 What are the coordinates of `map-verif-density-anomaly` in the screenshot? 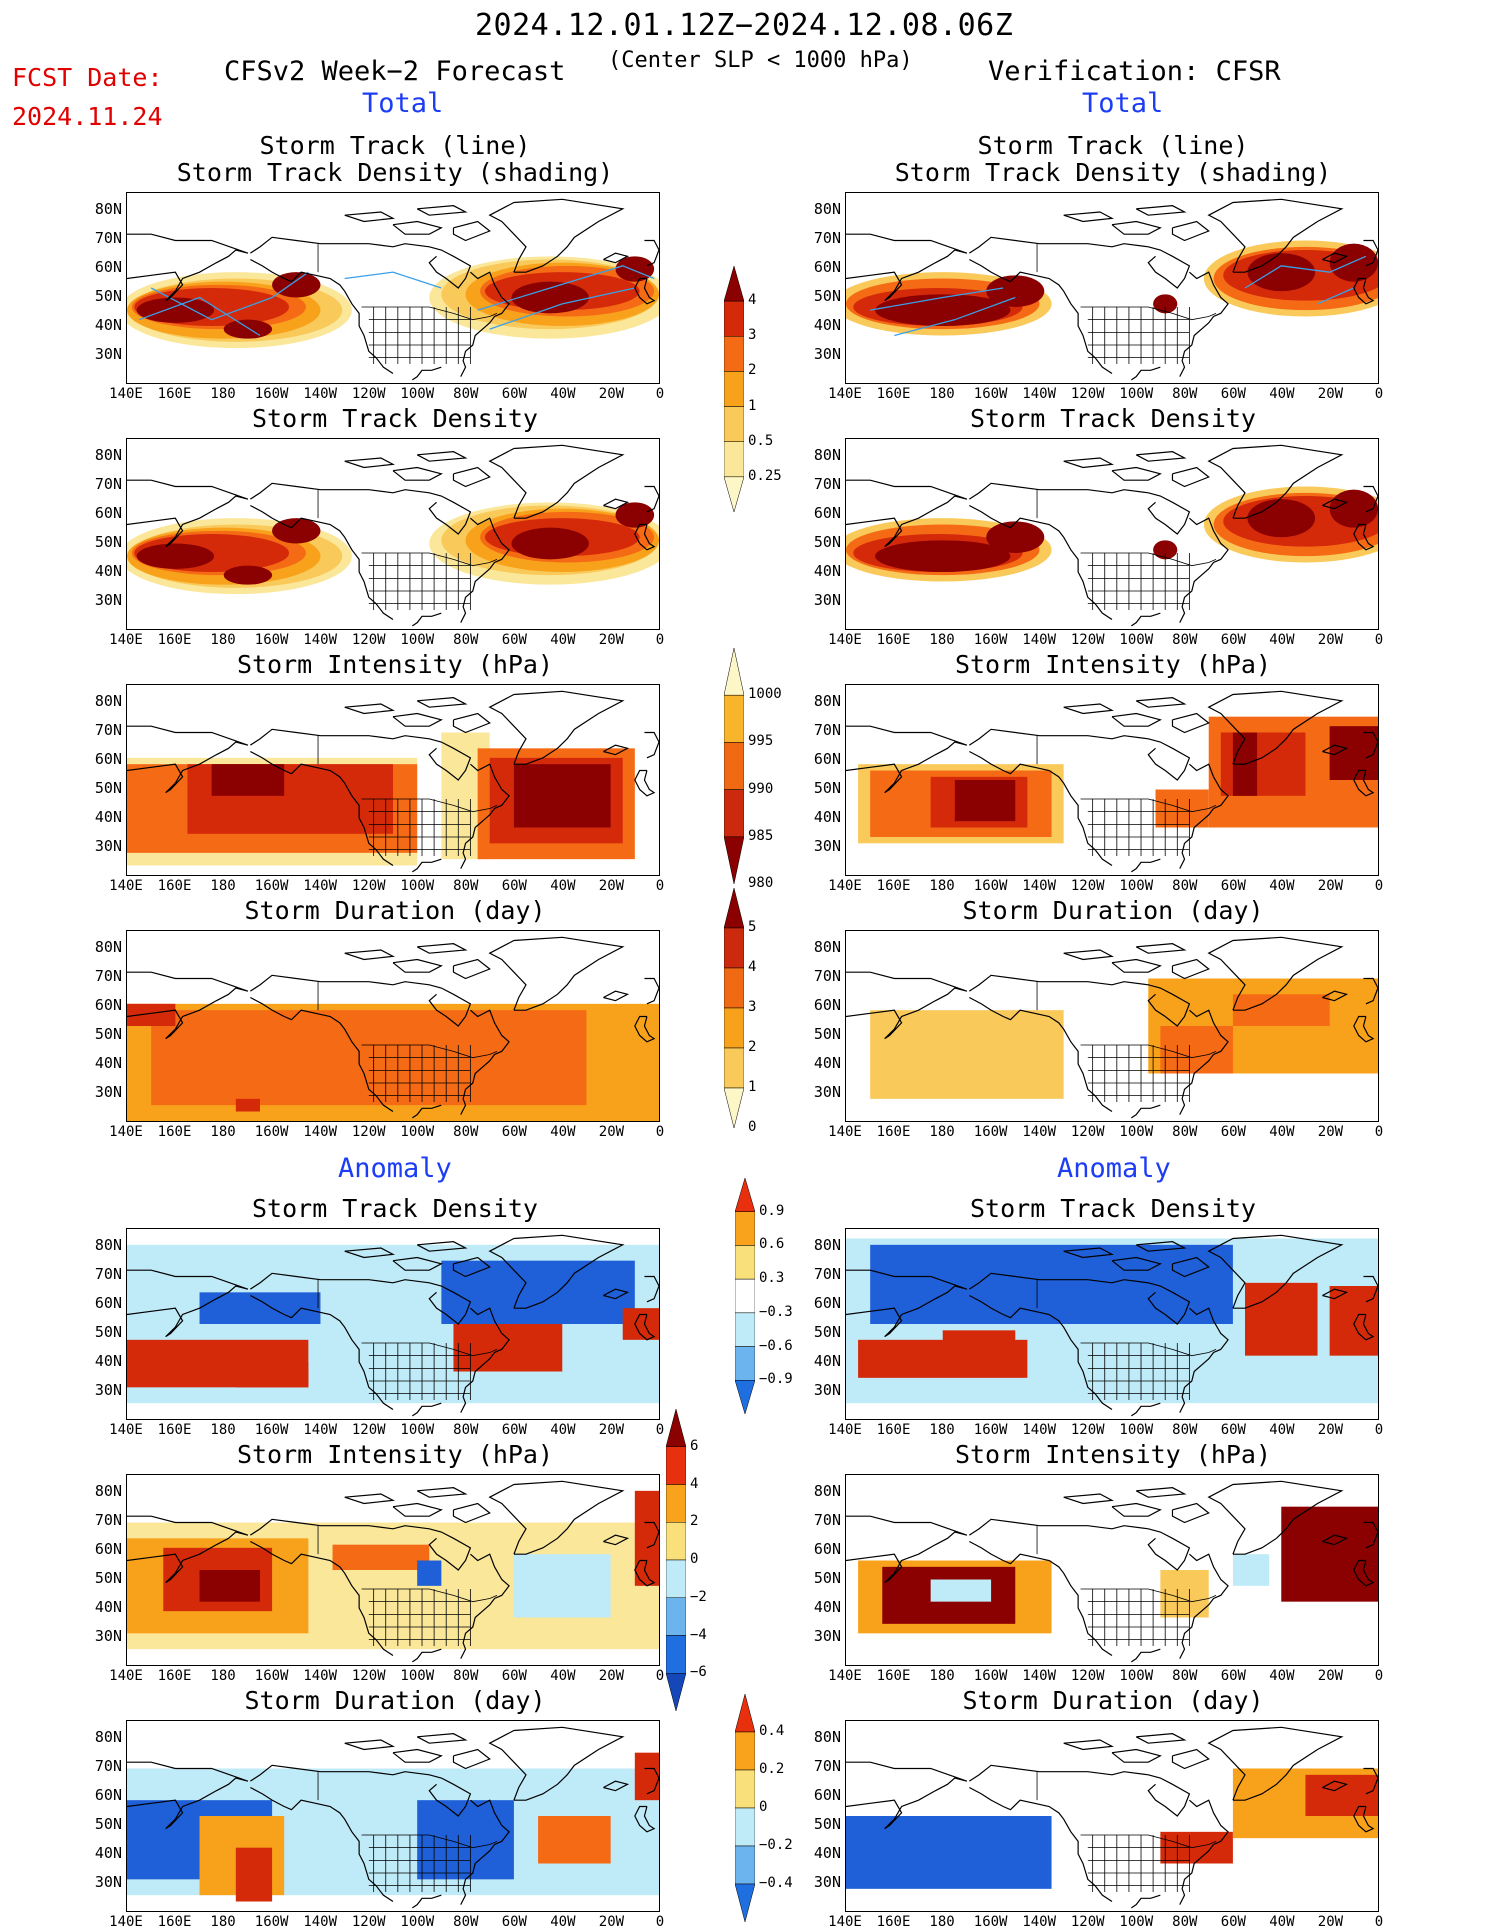 It's located at (1112, 1324).